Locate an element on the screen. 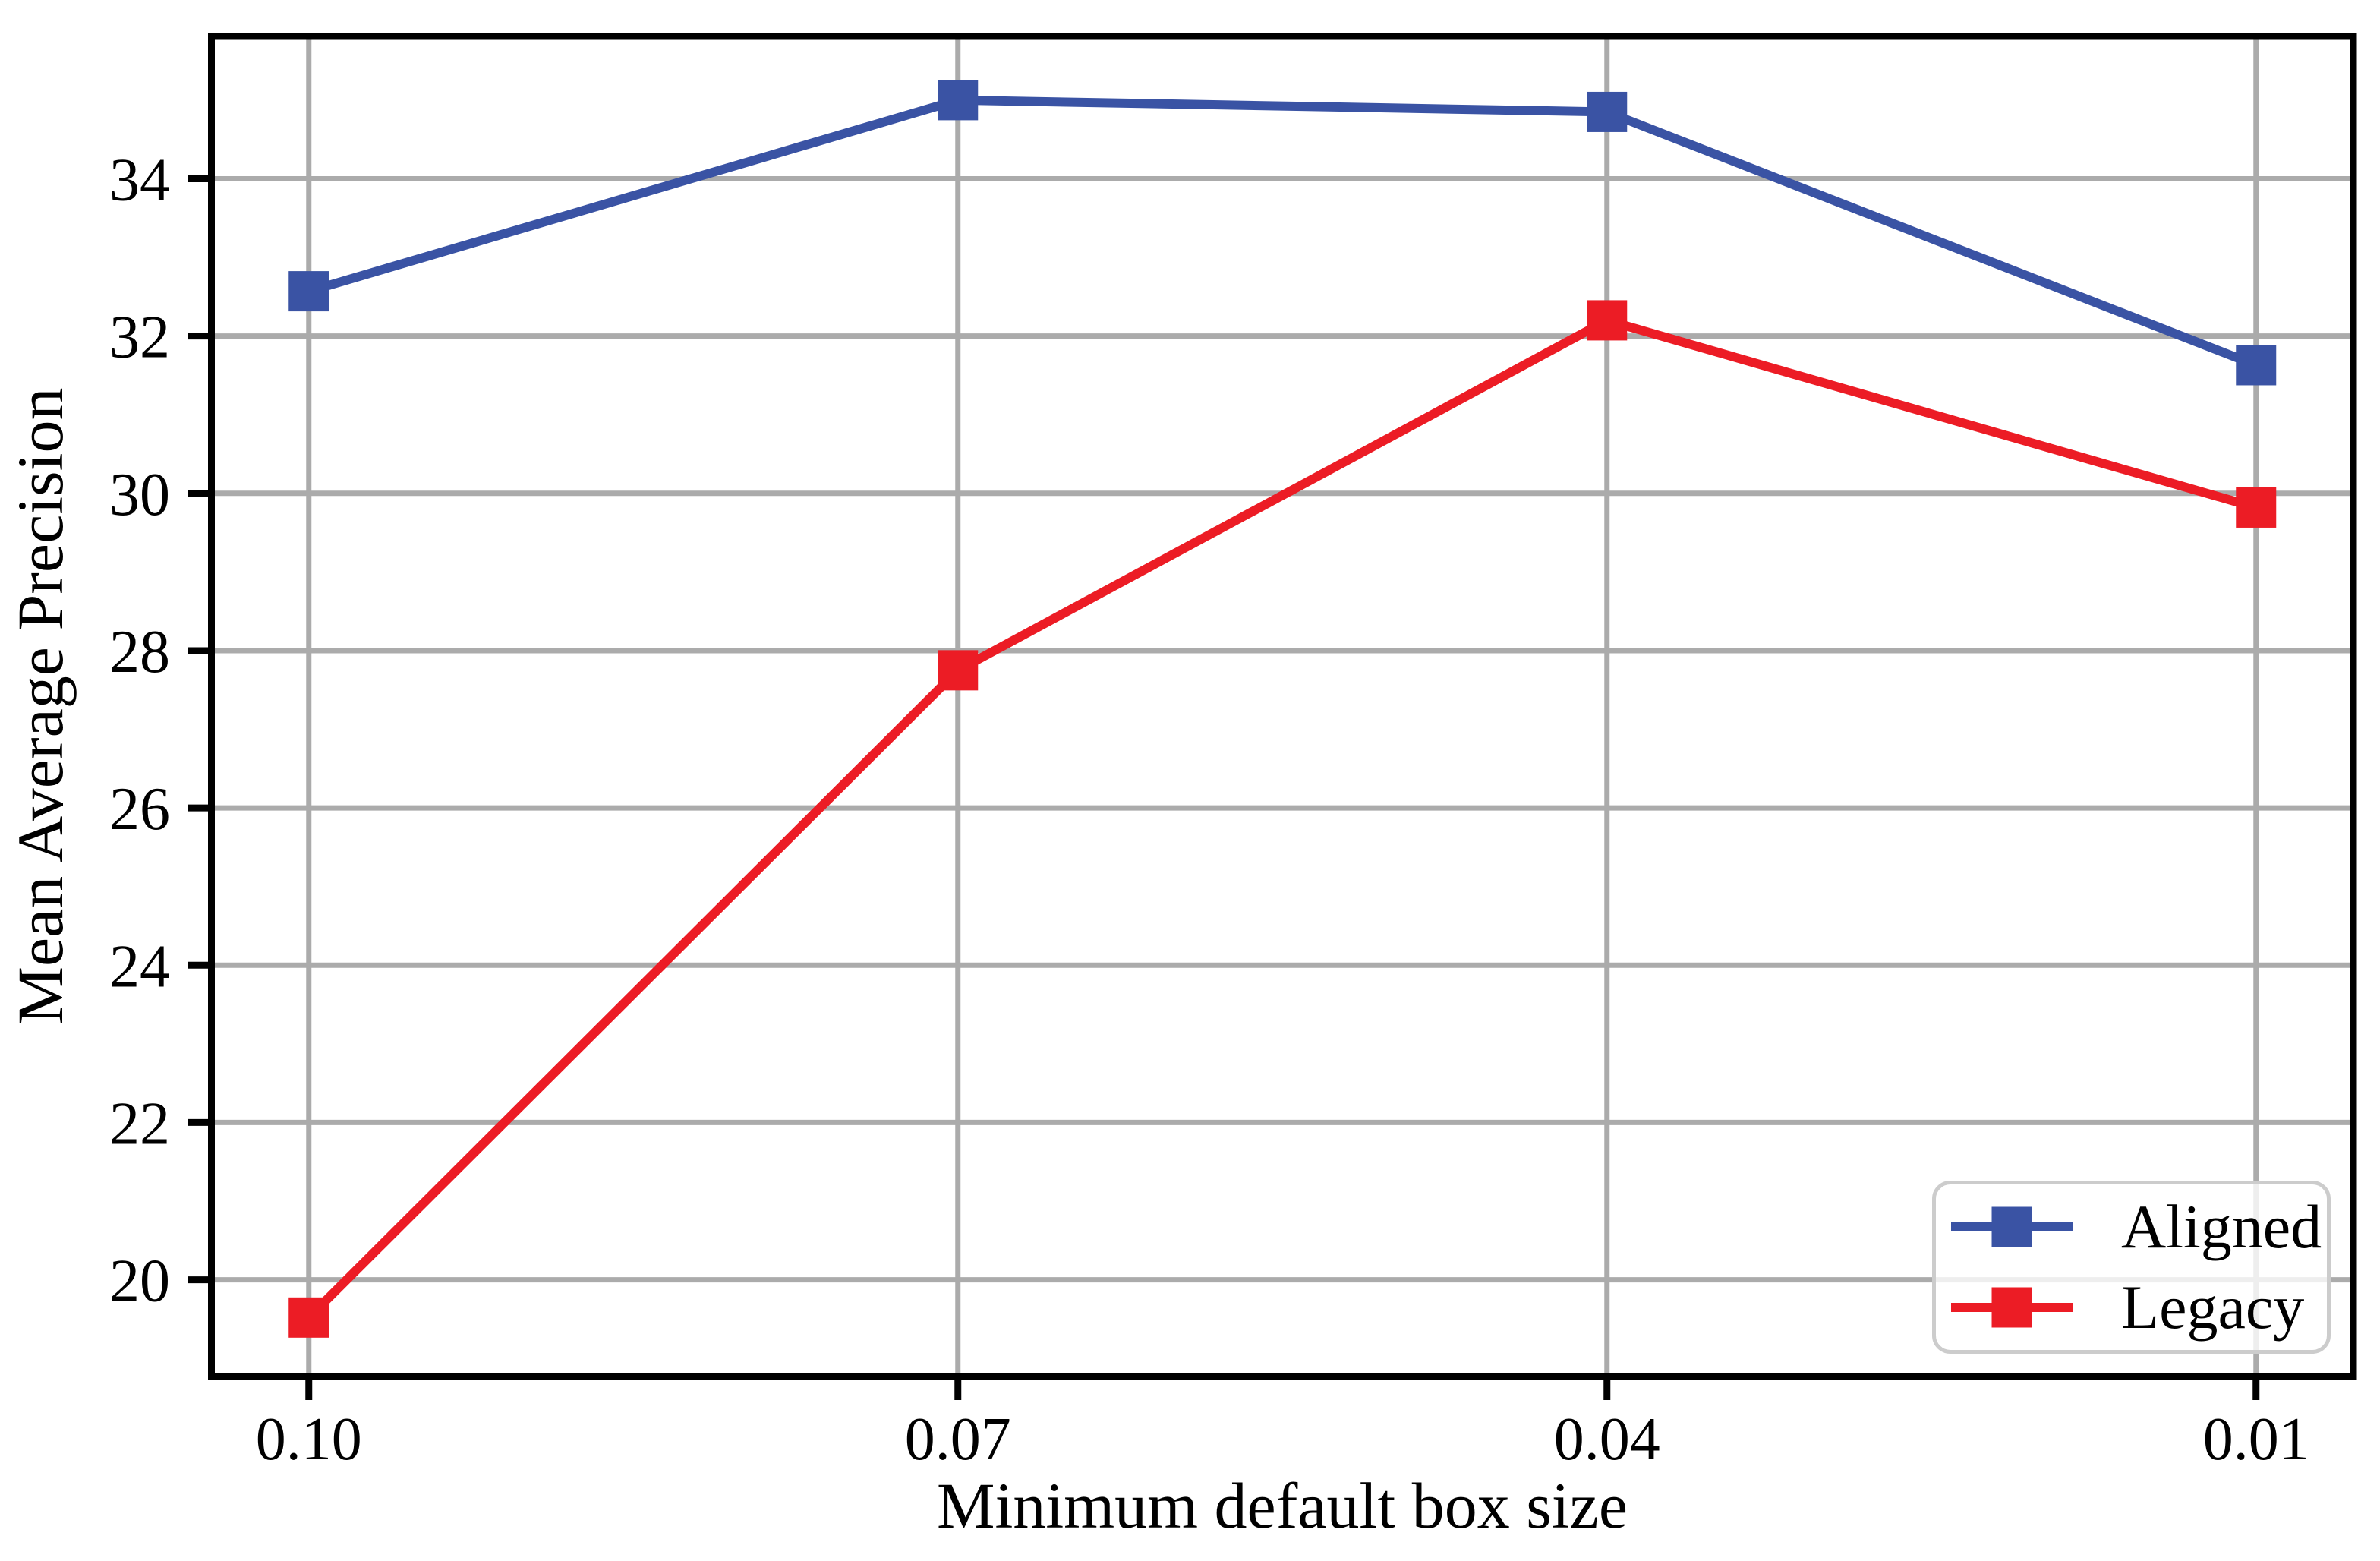  y-tick-label: 28 is located at coordinates (139, 652).